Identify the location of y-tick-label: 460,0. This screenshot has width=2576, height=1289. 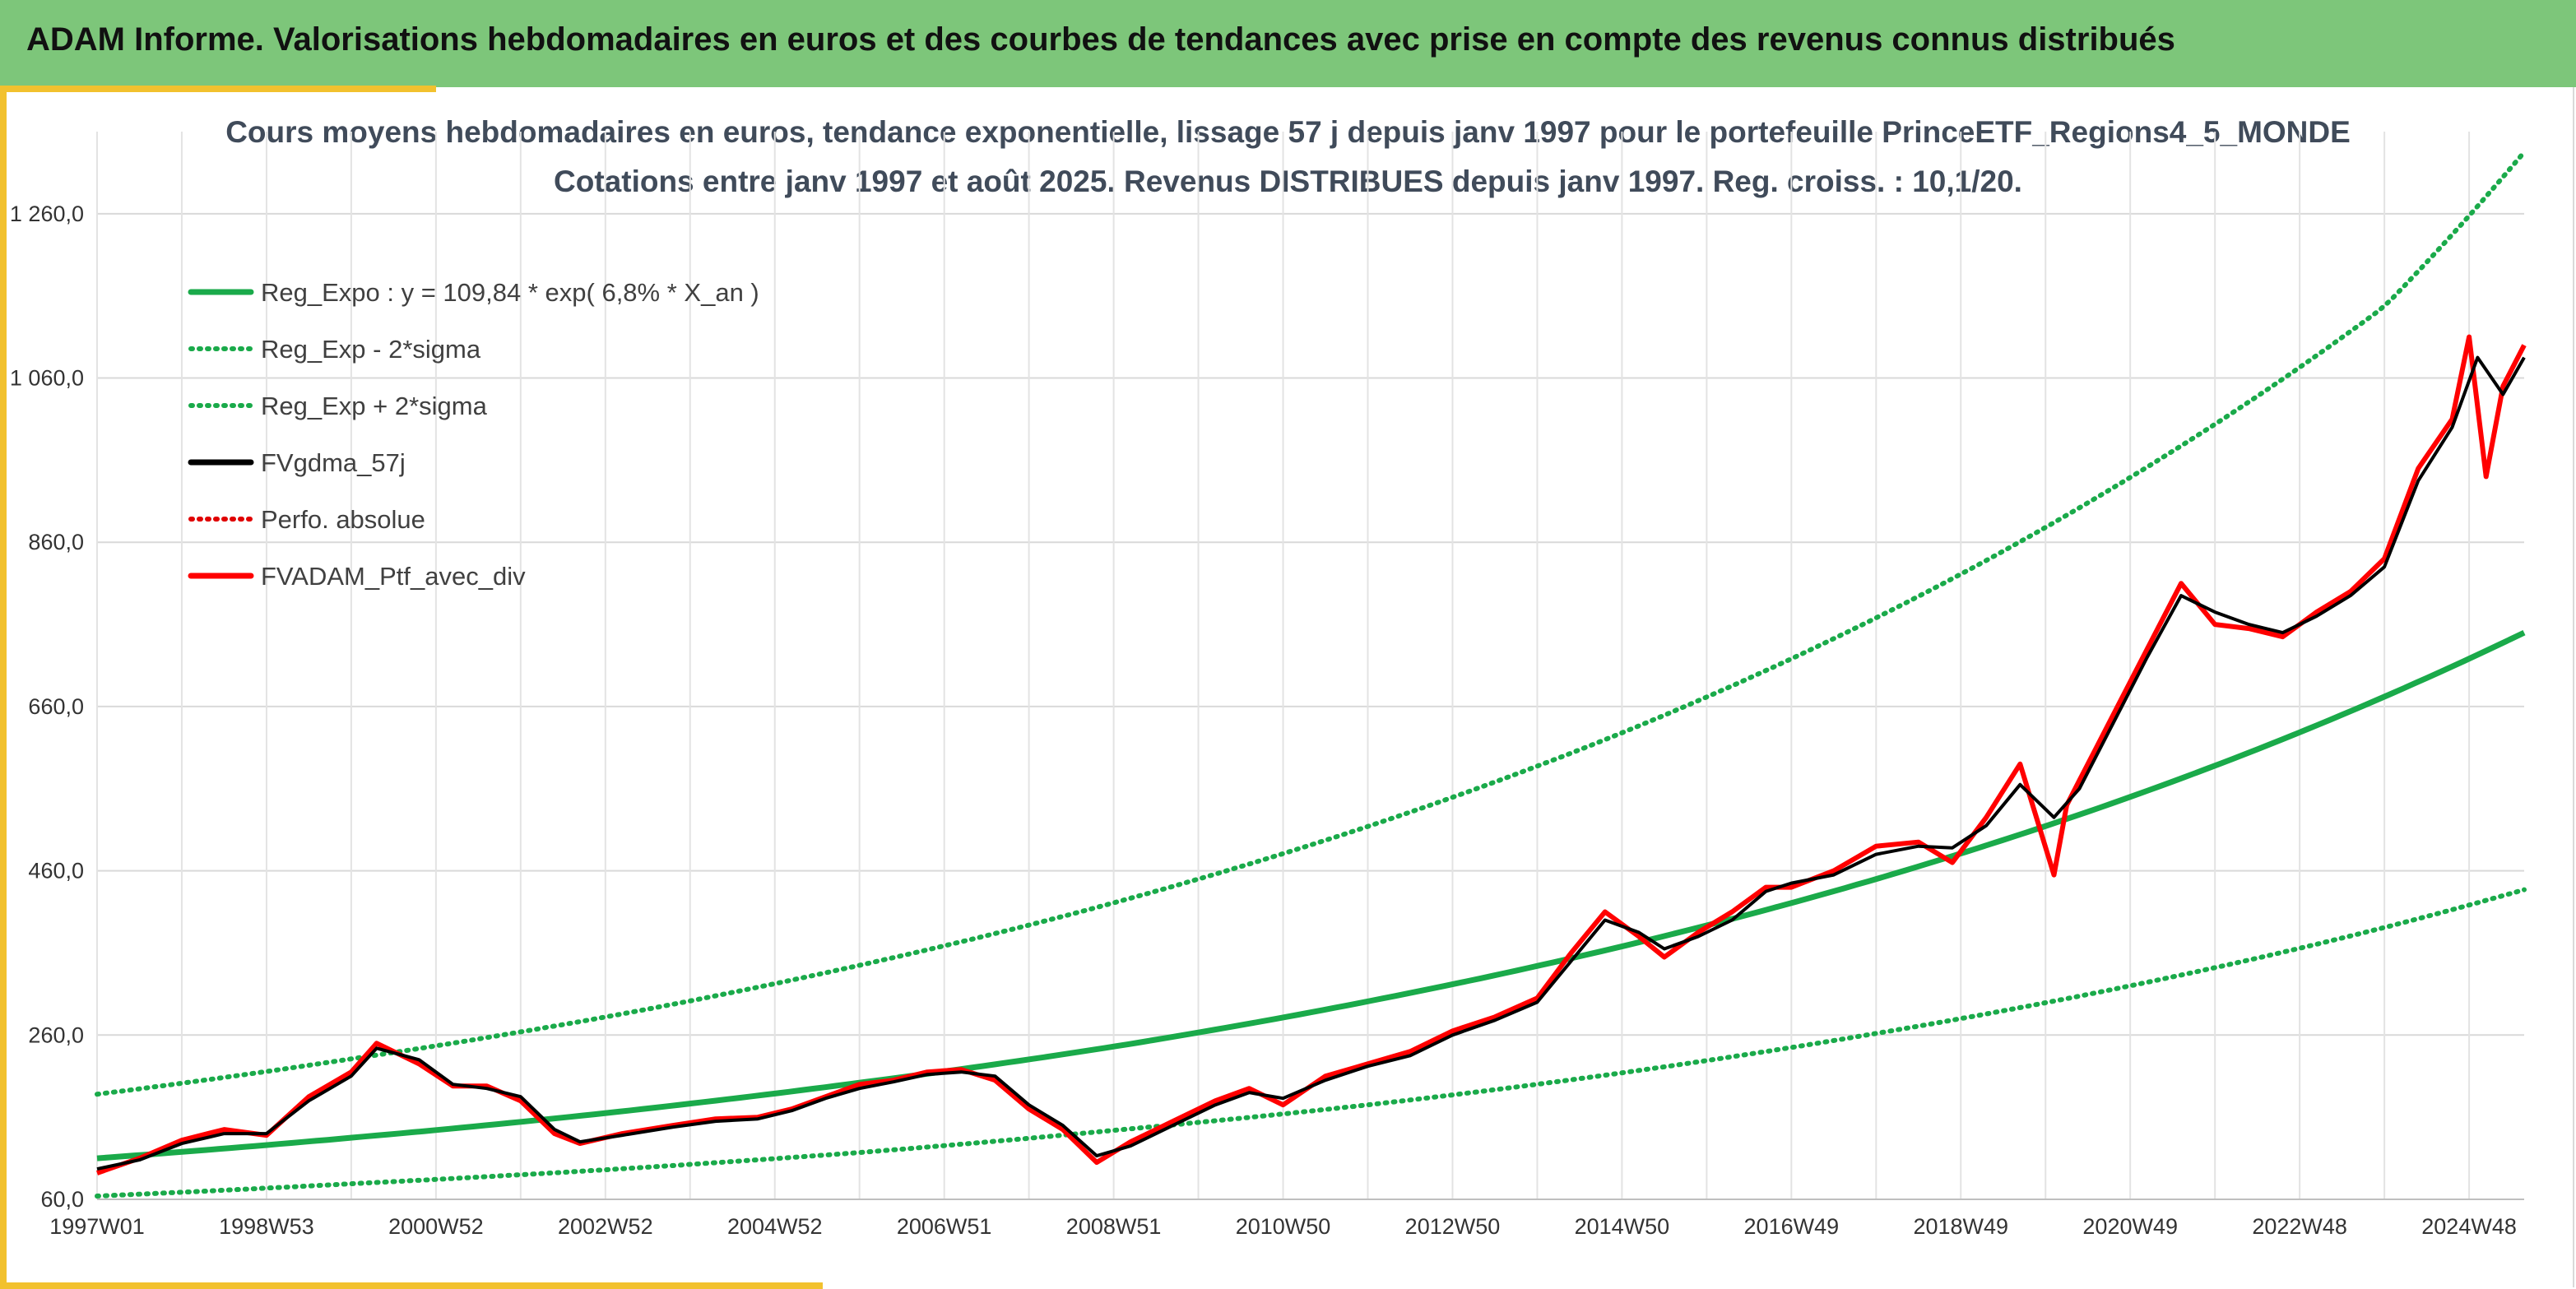
(56, 871).